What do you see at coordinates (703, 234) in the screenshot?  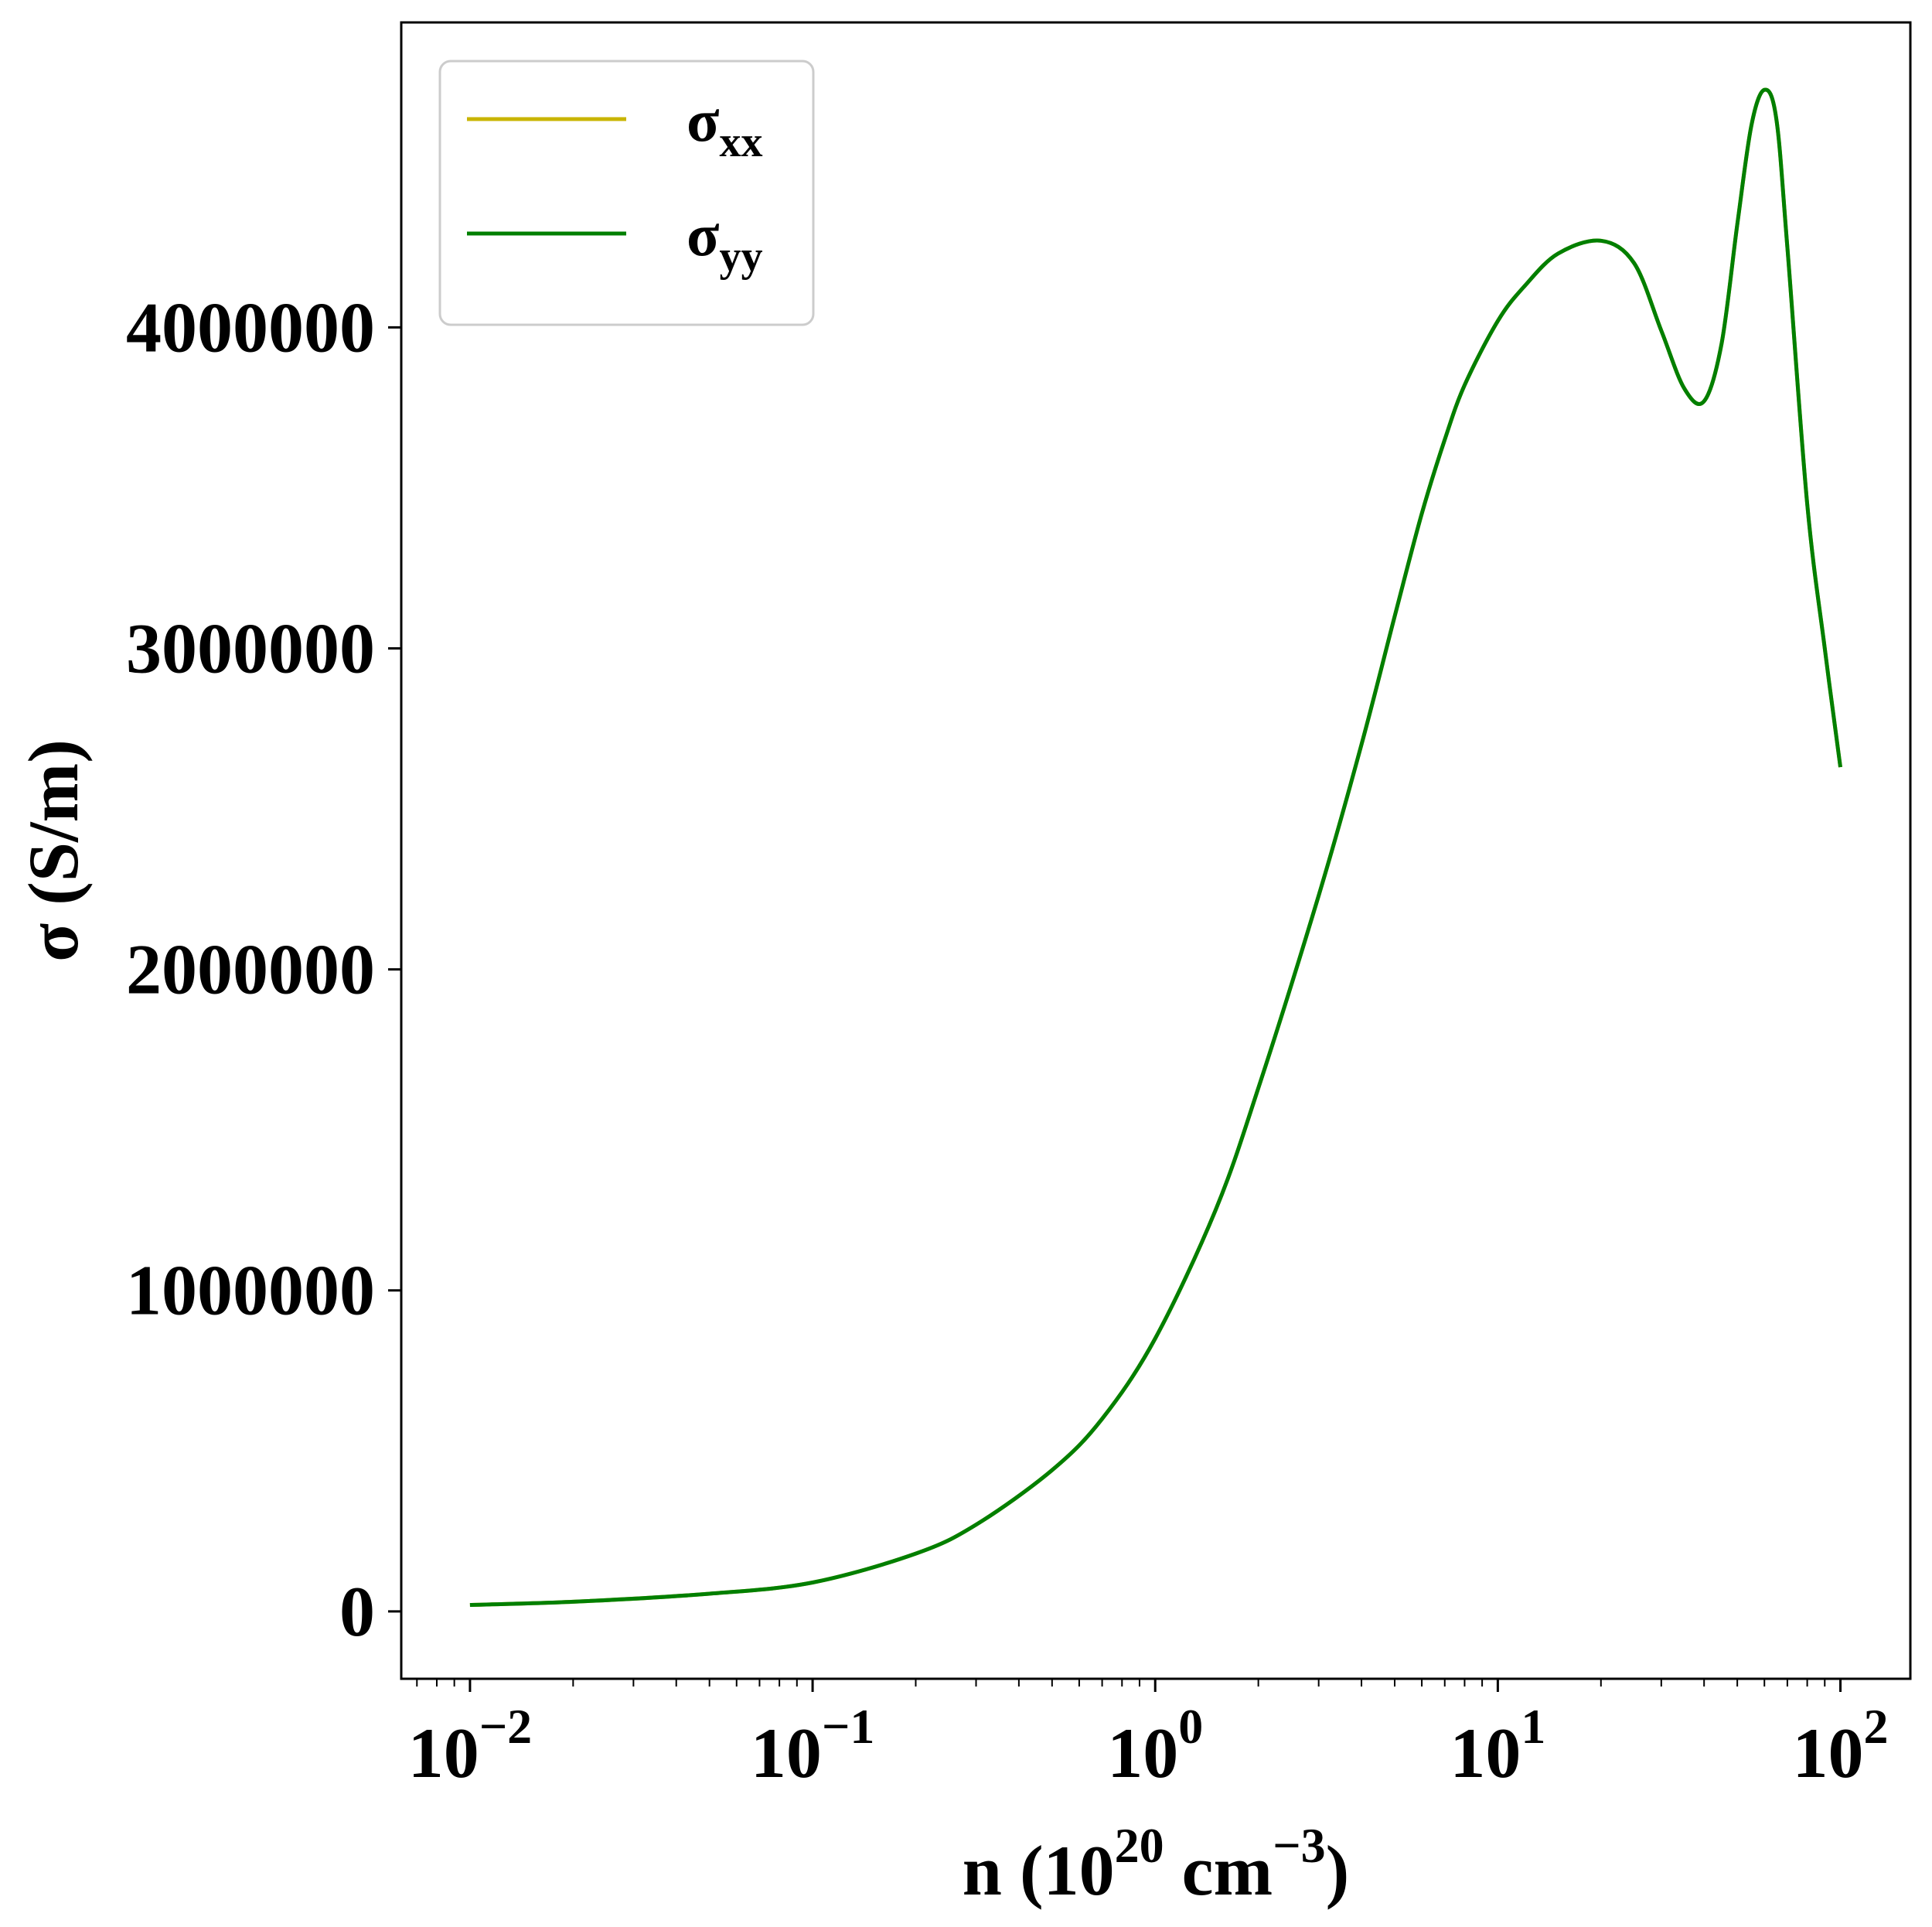 I see `legend-label-sigma-yy-symbol: σ` at bounding box center [703, 234].